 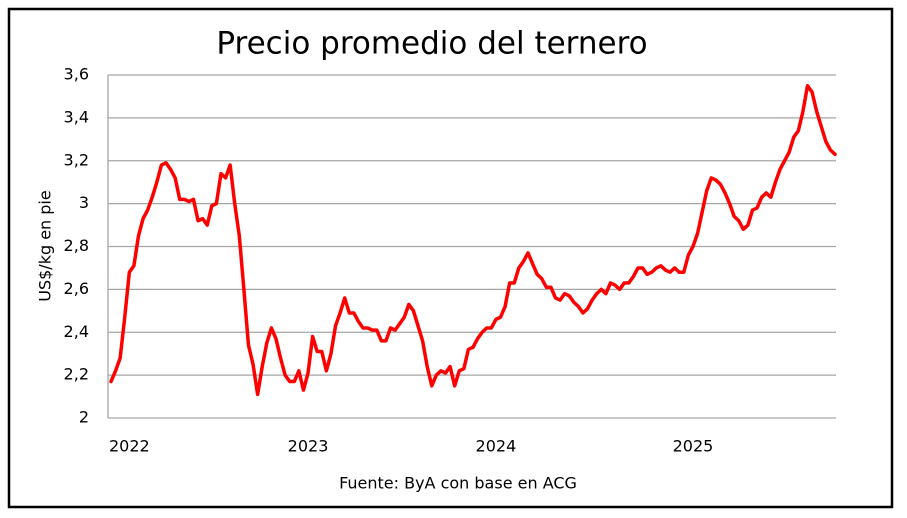 What do you see at coordinates (76, 74) in the screenshot?
I see `y-tick-label: 3,6` at bounding box center [76, 74].